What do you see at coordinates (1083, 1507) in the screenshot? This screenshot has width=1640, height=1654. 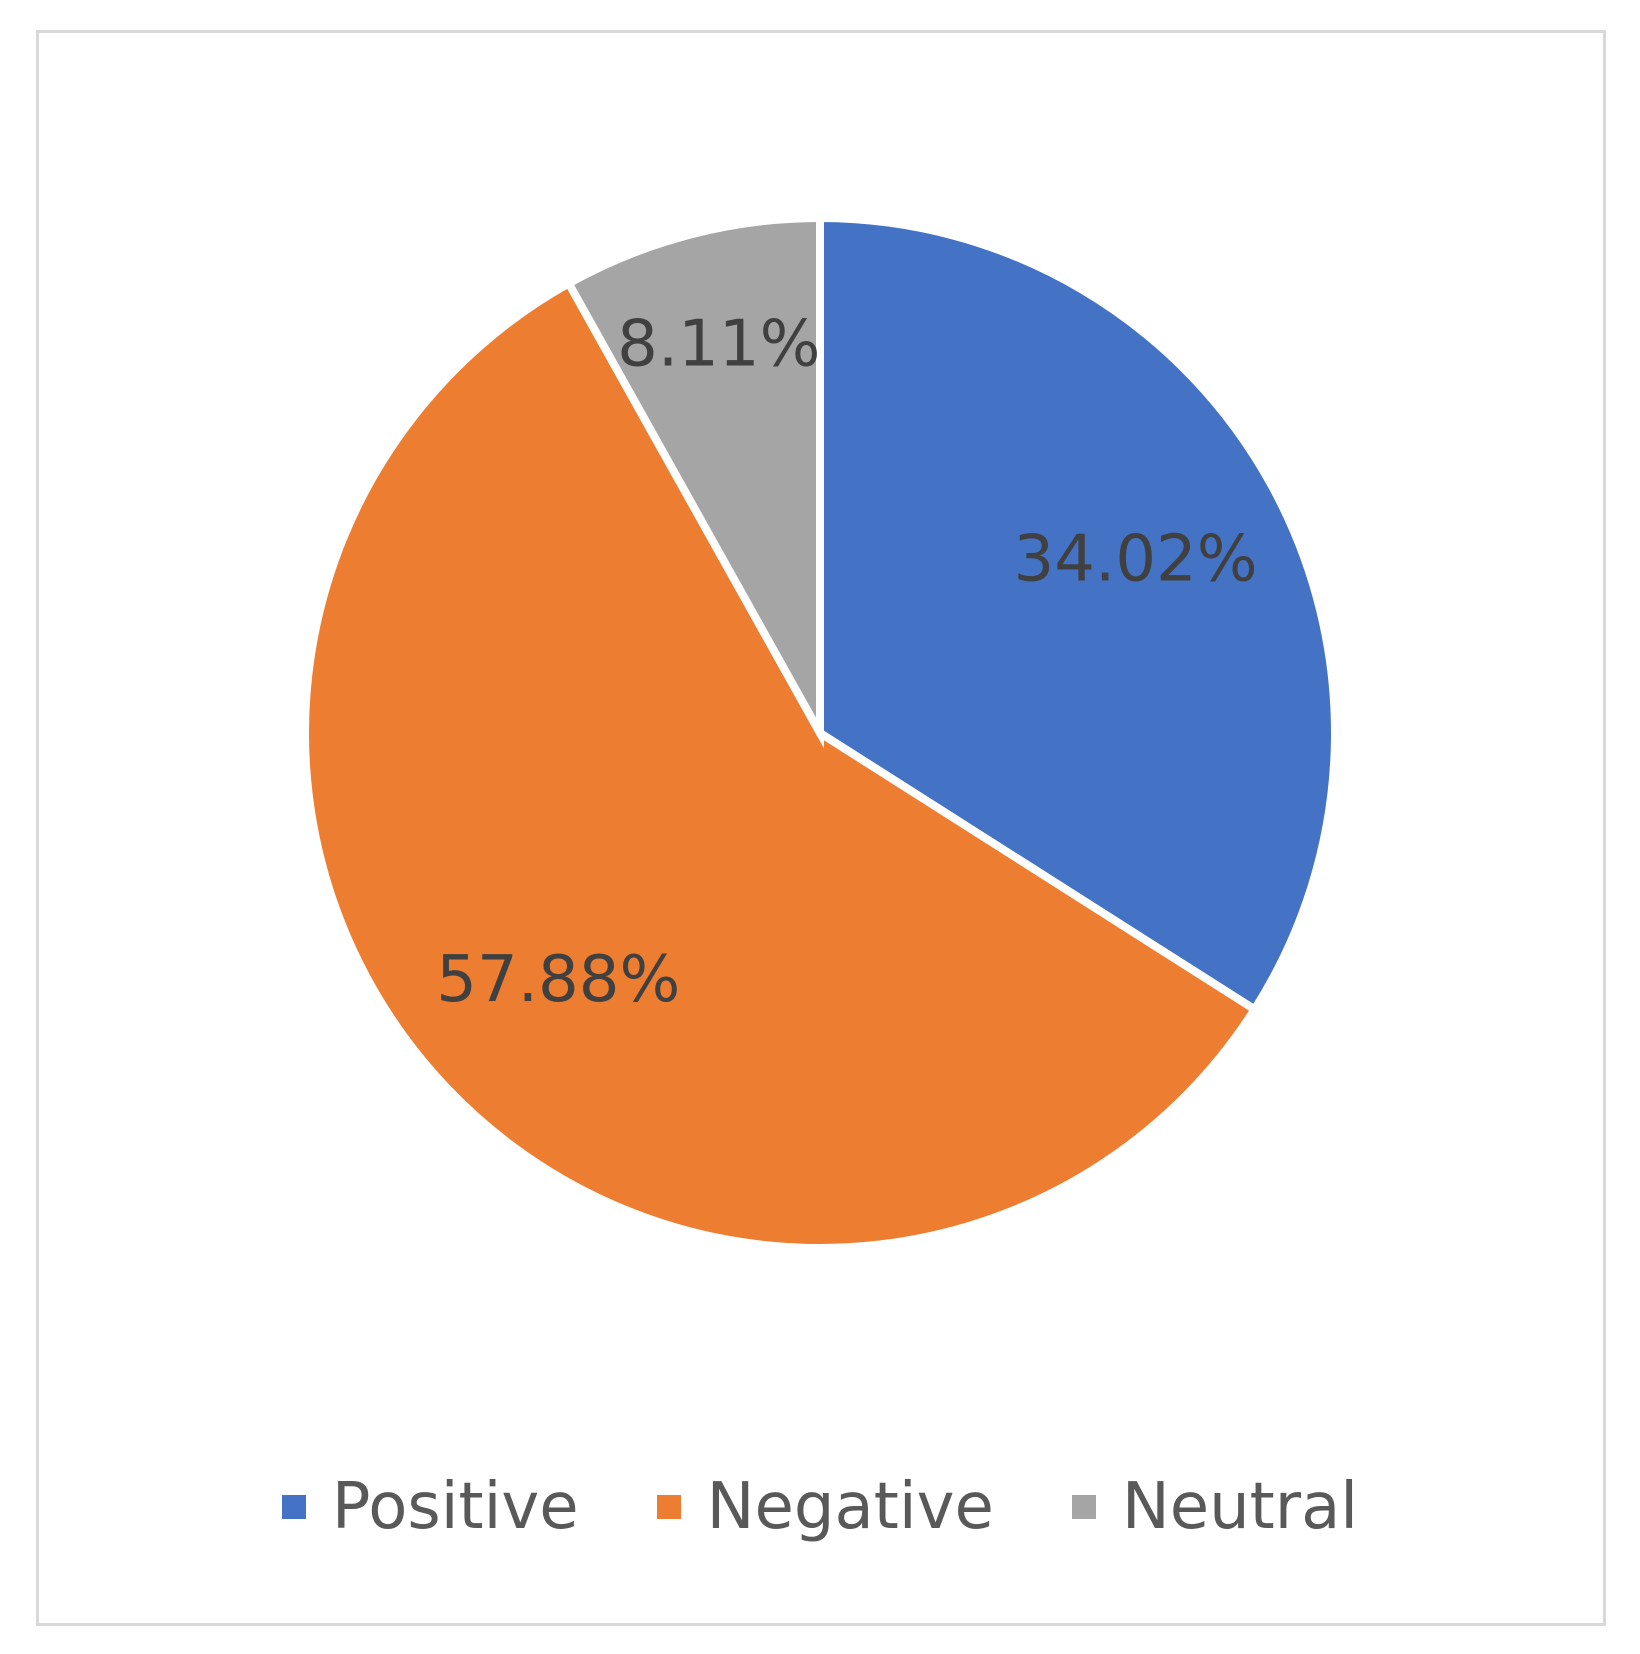 I see `legend-swatch-neutral` at bounding box center [1083, 1507].